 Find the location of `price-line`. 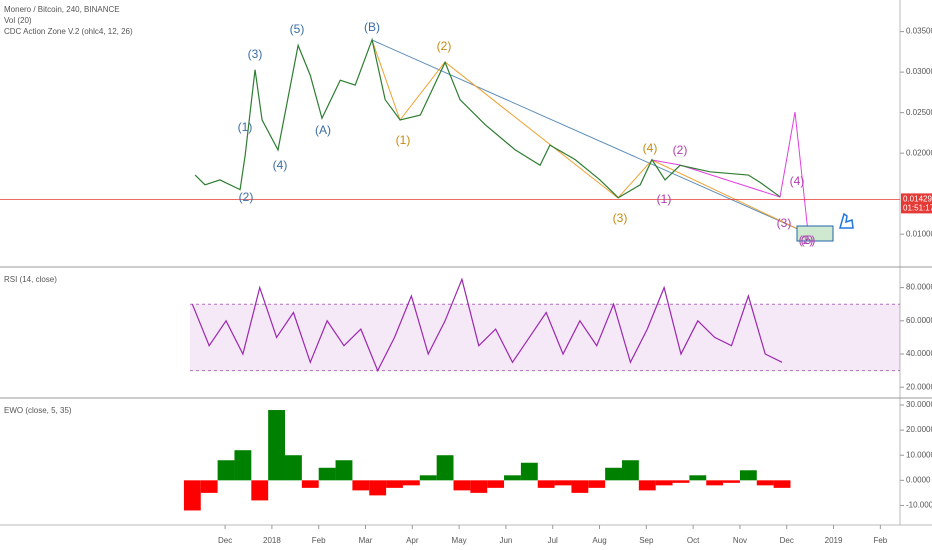

price-line is located at coordinates (487, 325).